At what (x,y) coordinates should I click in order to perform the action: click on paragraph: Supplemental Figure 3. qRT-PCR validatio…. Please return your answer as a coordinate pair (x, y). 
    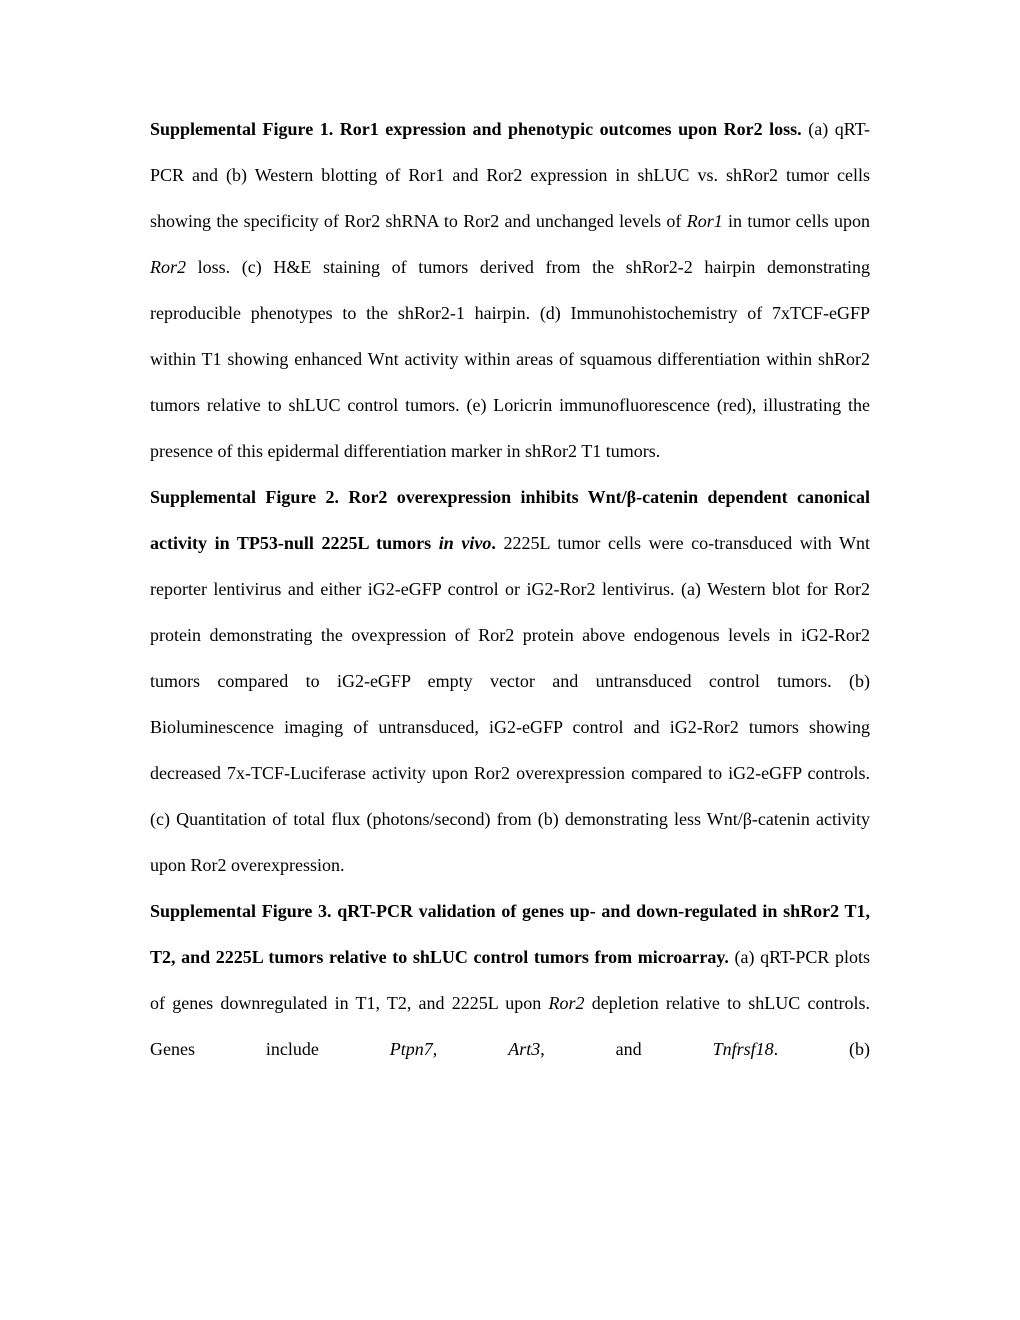
    Looking at the image, I should click on (510, 980).